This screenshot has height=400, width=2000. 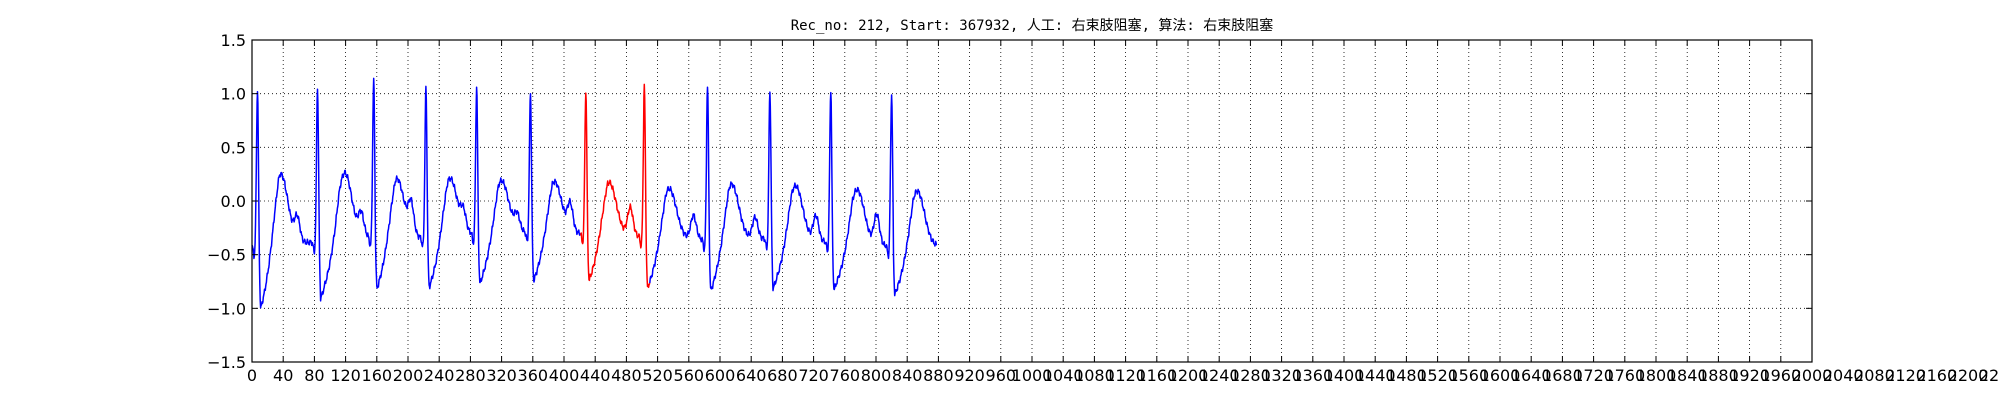 What do you see at coordinates (1989, 375) in the screenshot?
I see `x-tick-label: 2240` at bounding box center [1989, 375].